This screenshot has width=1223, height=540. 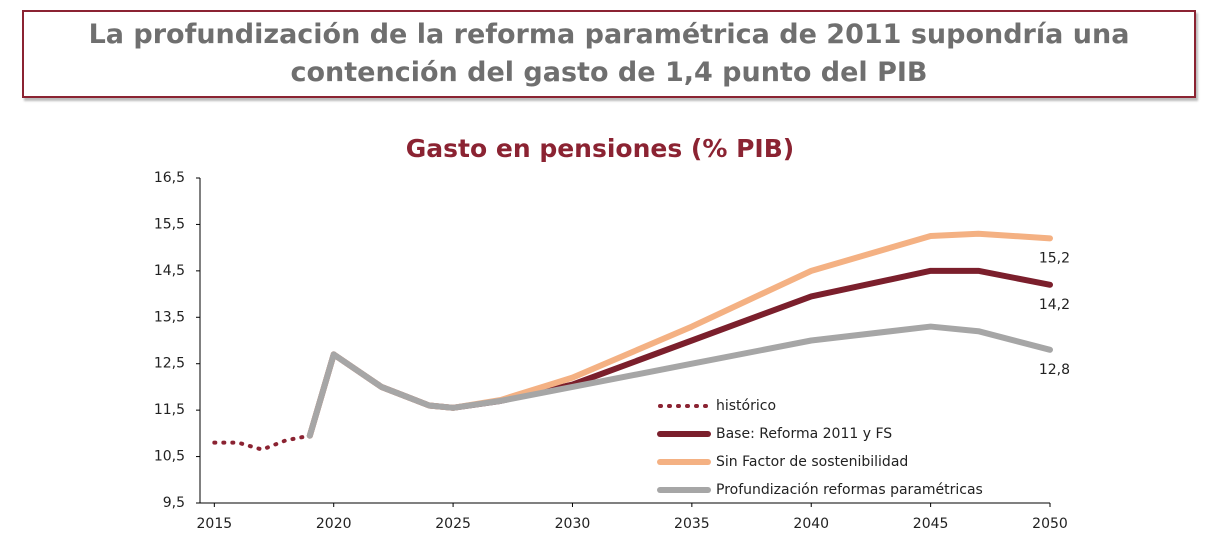 I want to click on chart-title: Gasto en pensiones (% PIB), so click(x=600, y=148).